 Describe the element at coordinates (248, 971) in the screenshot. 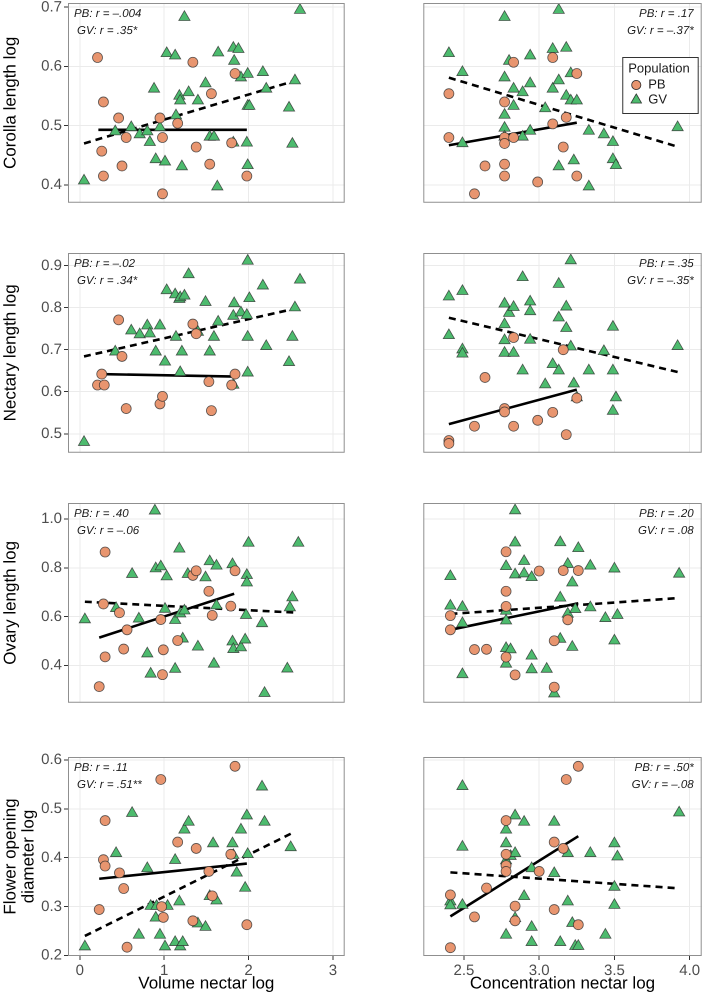

I see `x-tick-label: 2` at that location.